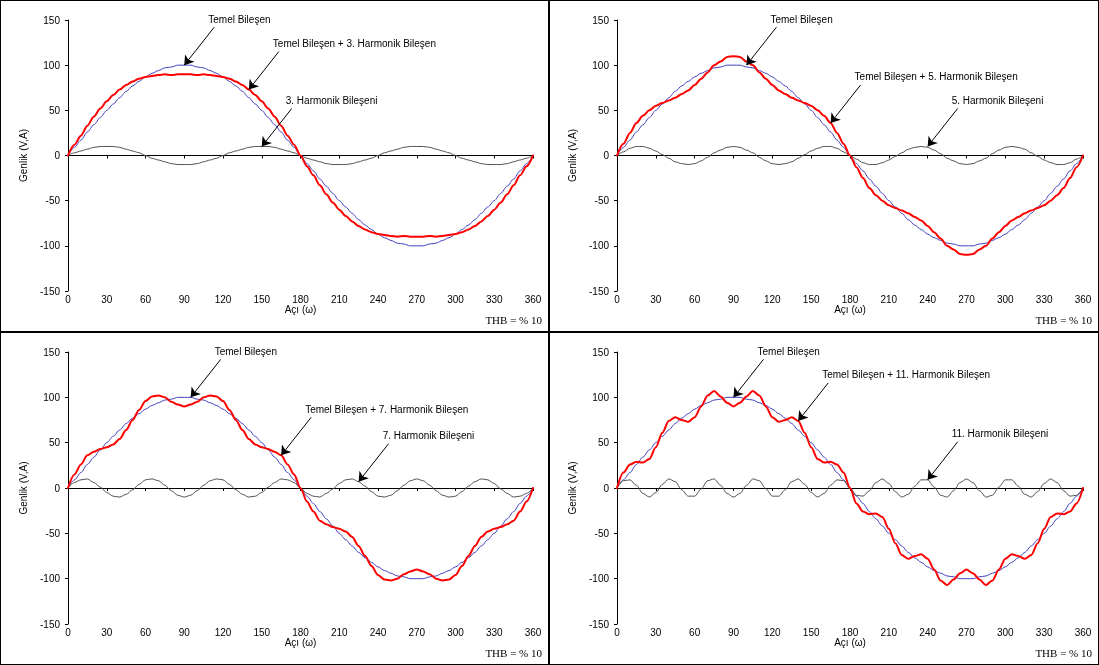  What do you see at coordinates (331, 100) in the screenshot?
I see `annotation: 3. Harmonik Bileşeni` at bounding box center [331, 100].